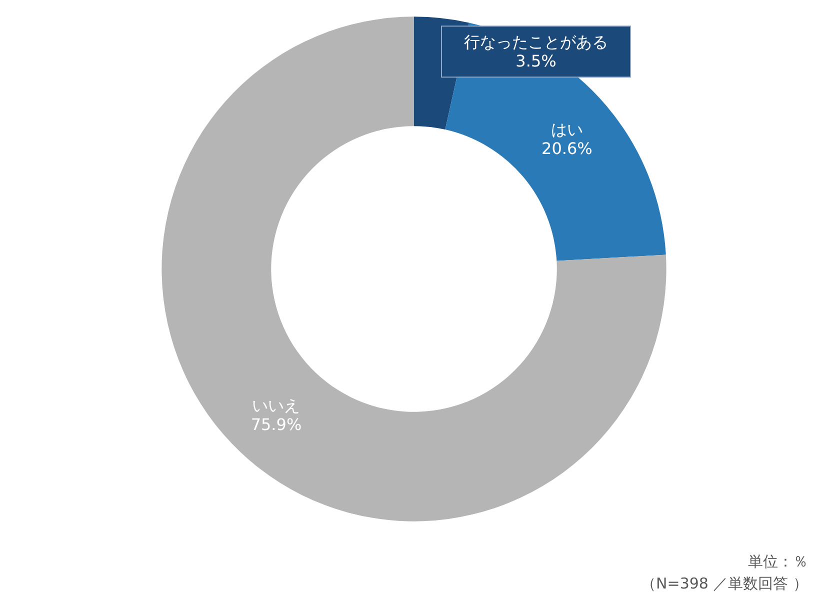 The height and width of the screenshot is (608, 822). I want to click on data-label: 75.9%, so click(276, 424).